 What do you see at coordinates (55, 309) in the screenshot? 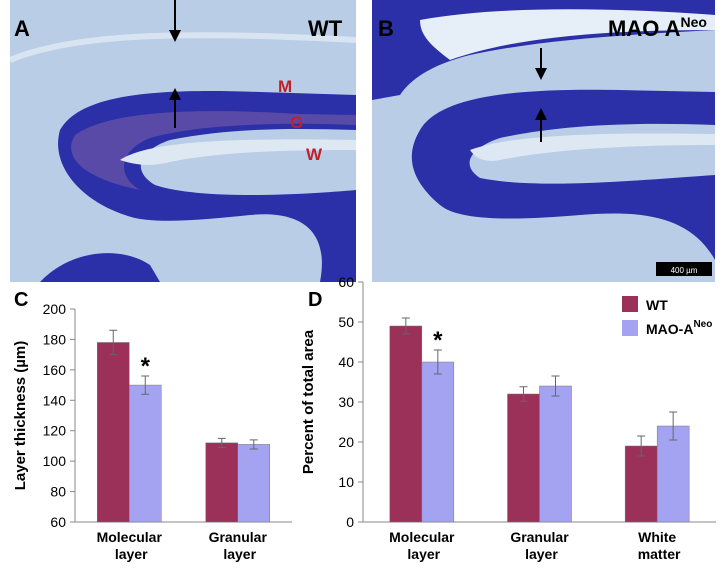
I see `y-tick-label: 200` at bounding box center [55, 309].